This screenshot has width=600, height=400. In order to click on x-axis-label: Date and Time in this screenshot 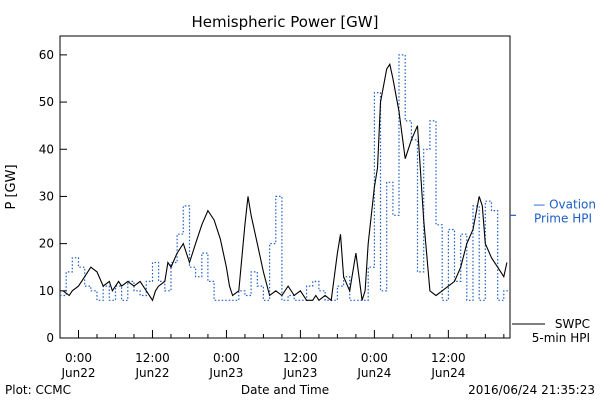, I will do `click(285, 390)`.